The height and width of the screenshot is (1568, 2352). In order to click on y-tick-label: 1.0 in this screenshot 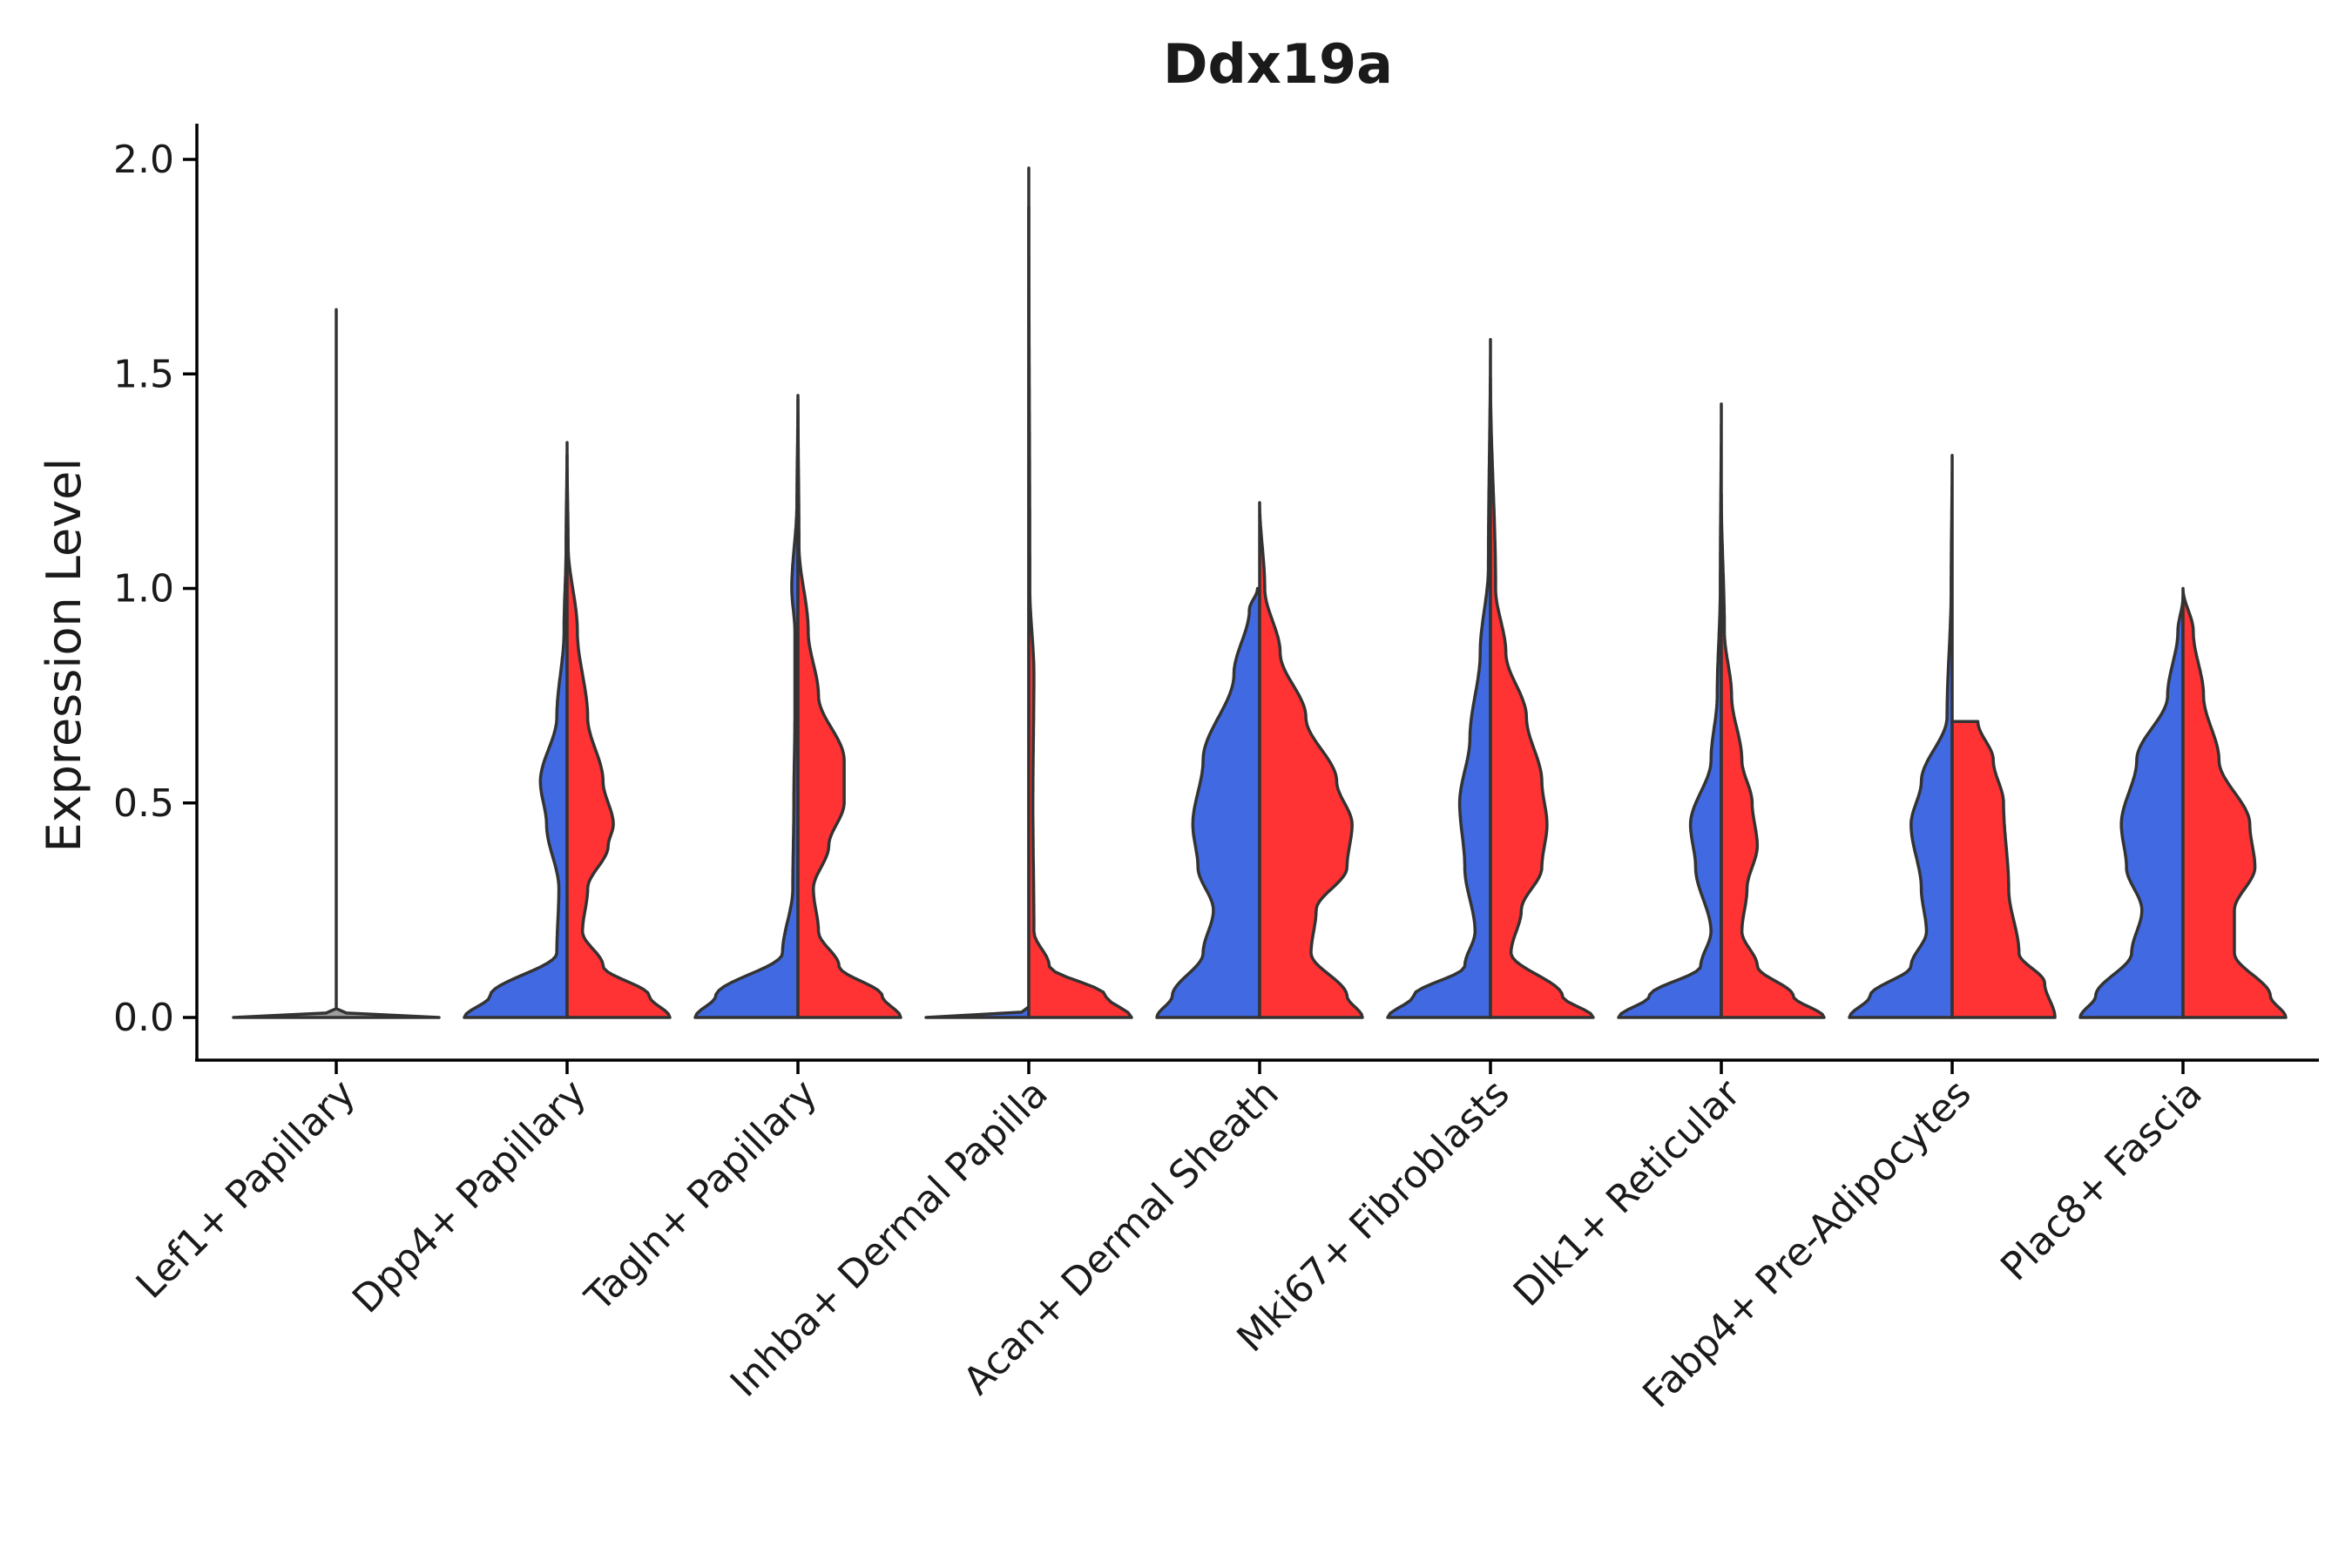, I will do `click(143, 589)`.